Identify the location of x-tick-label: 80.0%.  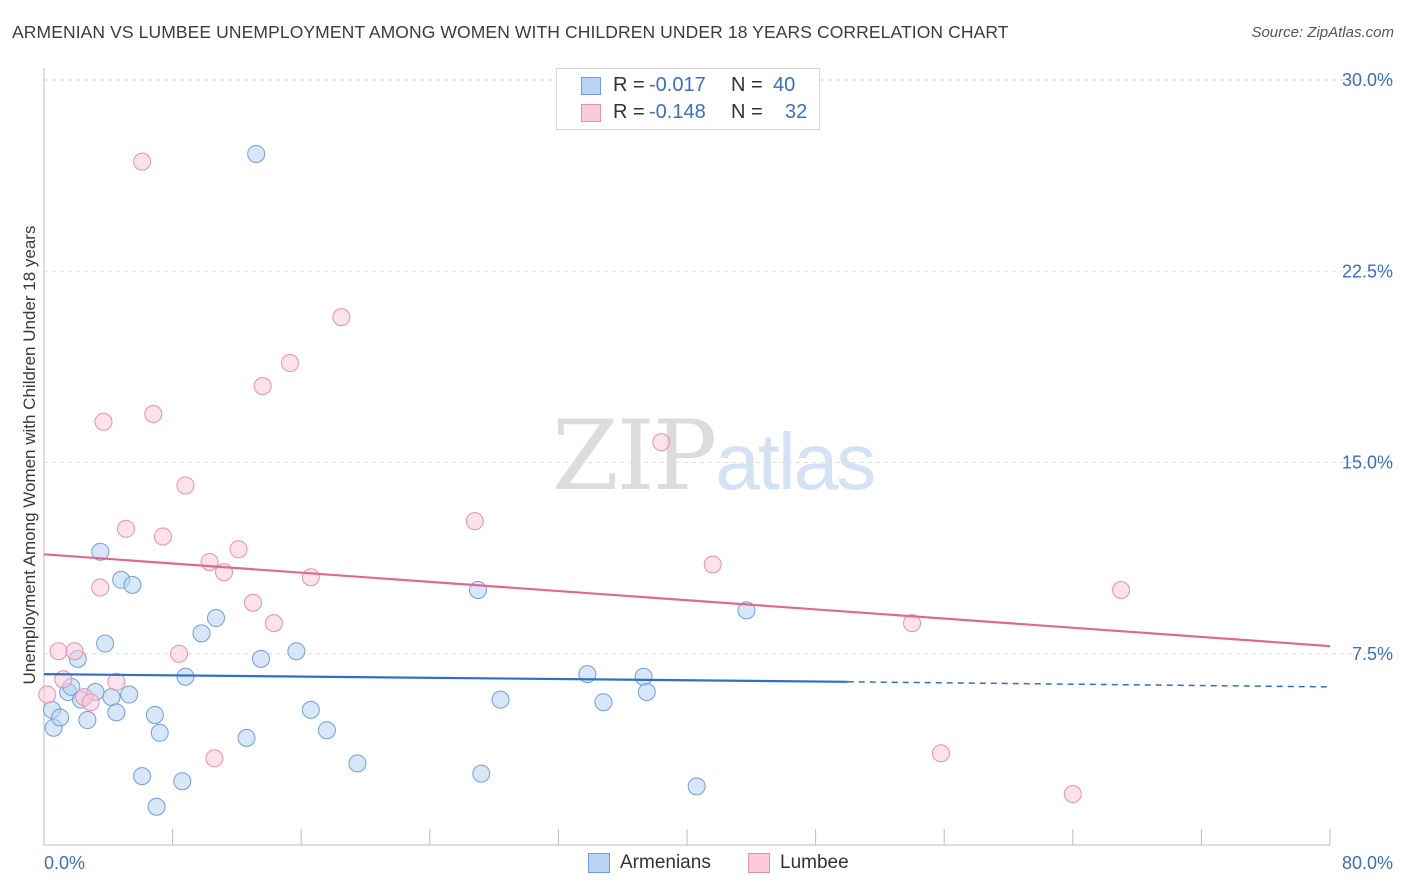
(1367, 863).